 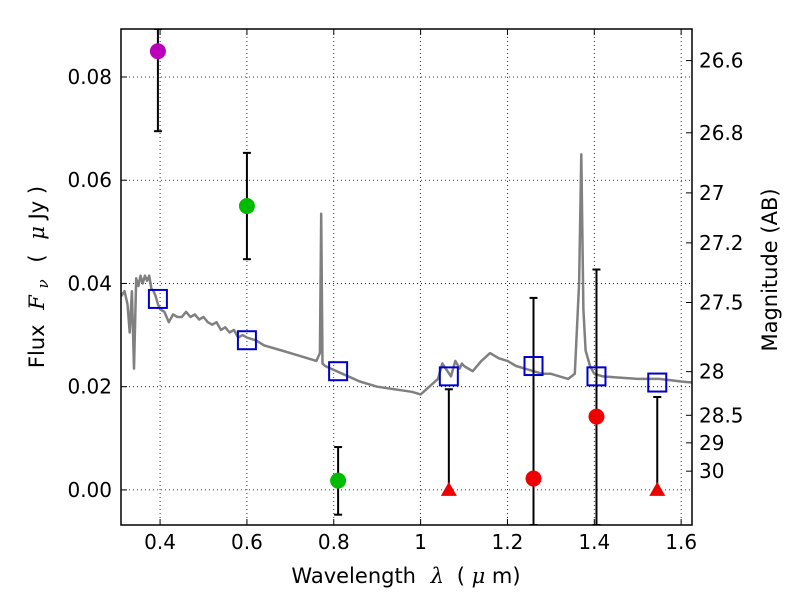 What do you see at coordinates (37, 302) in the screenshot?
I see `y-axis-label-symbol: F` at bounding box center [37, 302].